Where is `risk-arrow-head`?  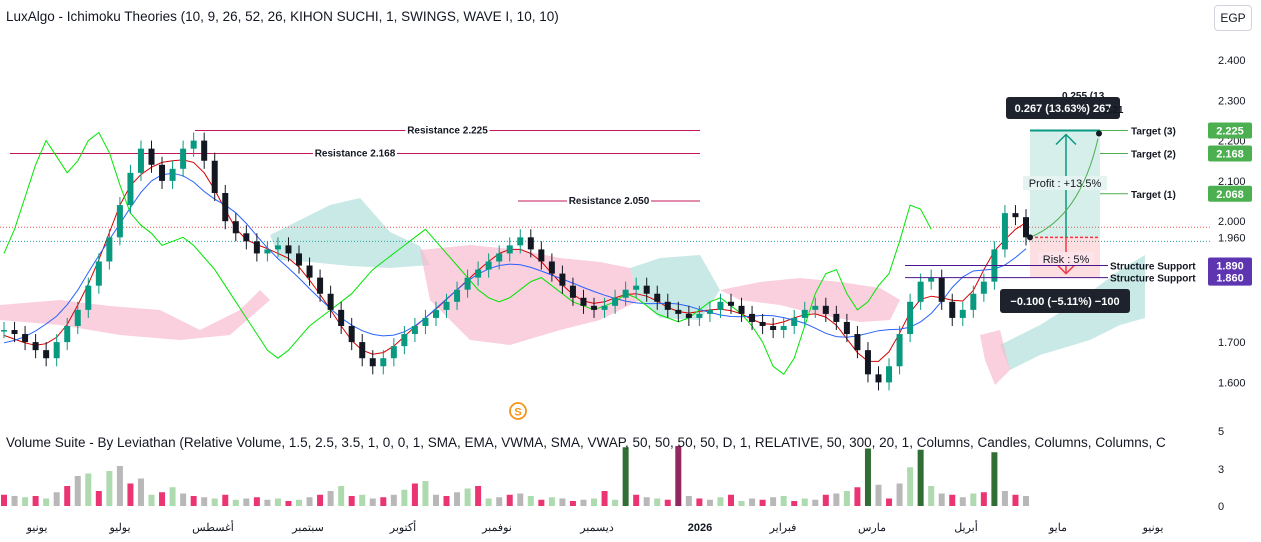 risk-arrow-head is located at coordinates (1066, 270).